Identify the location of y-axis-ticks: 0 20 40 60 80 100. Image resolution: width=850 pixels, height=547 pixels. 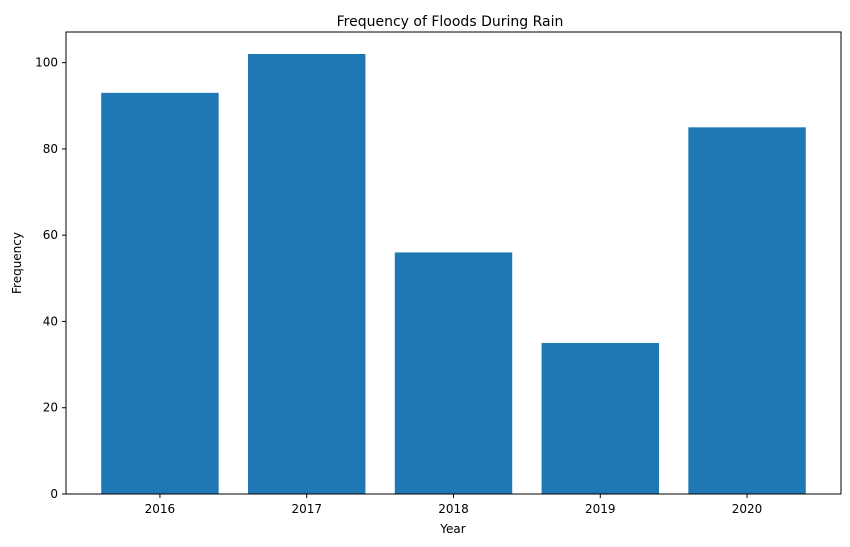
(50, 278).